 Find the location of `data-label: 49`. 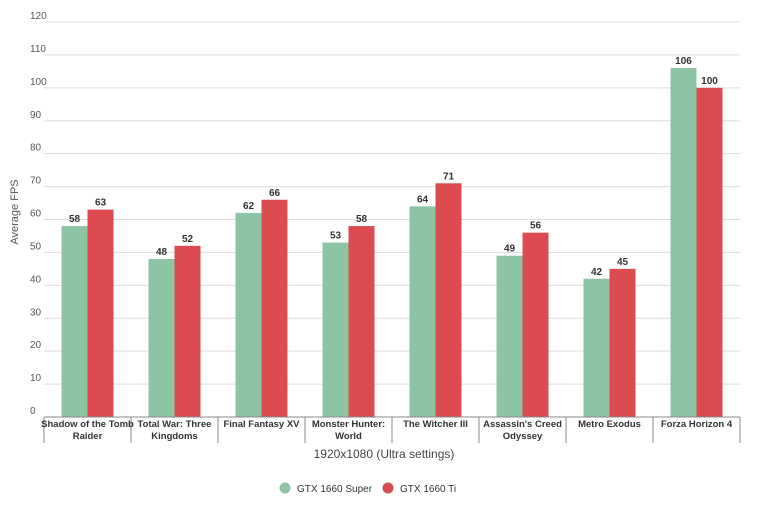

data-label: 49 is located at coordinates (510, 249).